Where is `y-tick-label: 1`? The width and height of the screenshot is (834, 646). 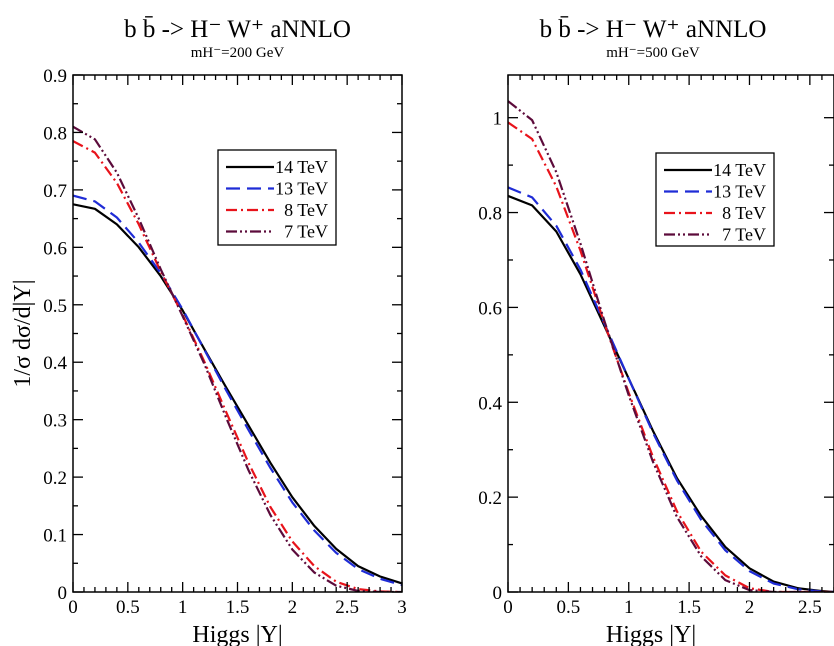
y-tick-label: 1 is located at coordinates (498, 119).